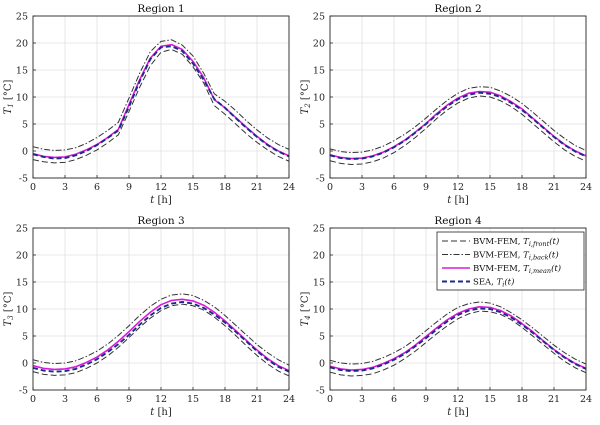  Describe the element at coordinates (9, 309) in the screenshot. I see `y-axis-label: T3 [°C]` at that location.